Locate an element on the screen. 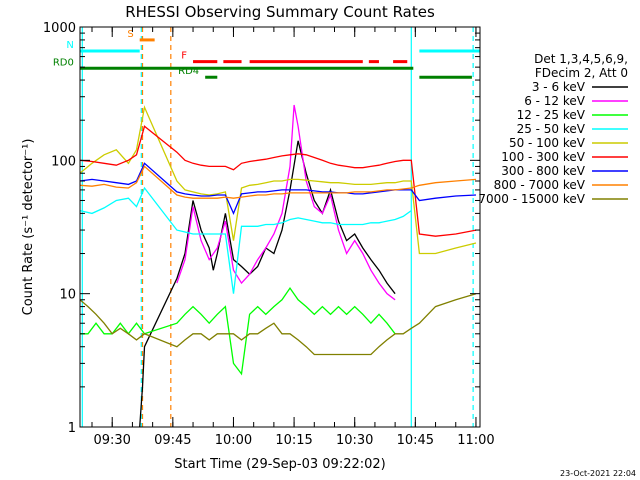 The height and width of the screenshot is (480, 640). x-tick-label-6: 11:00 is located at coordinates (475, 440).